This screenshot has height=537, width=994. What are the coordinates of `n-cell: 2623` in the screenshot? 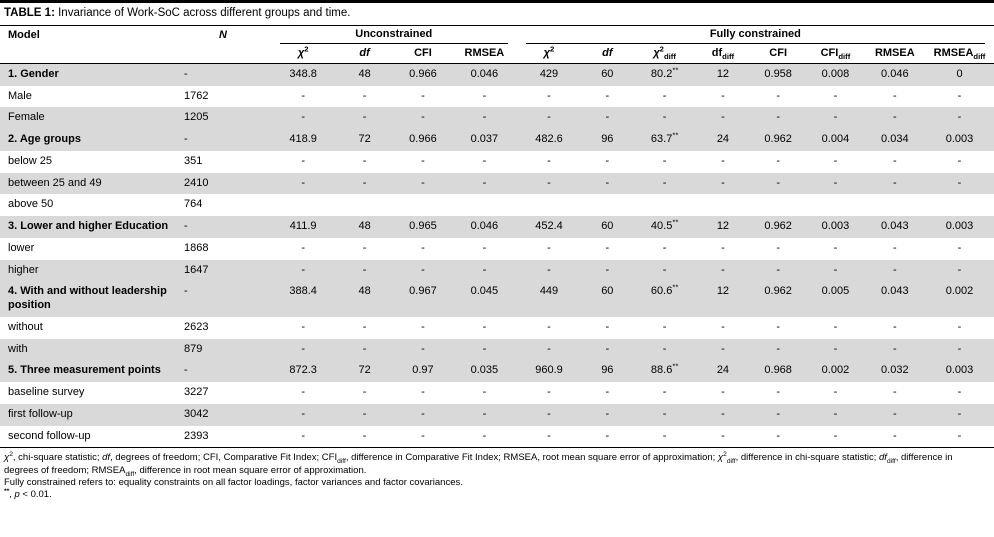 It's located at (196, 326).